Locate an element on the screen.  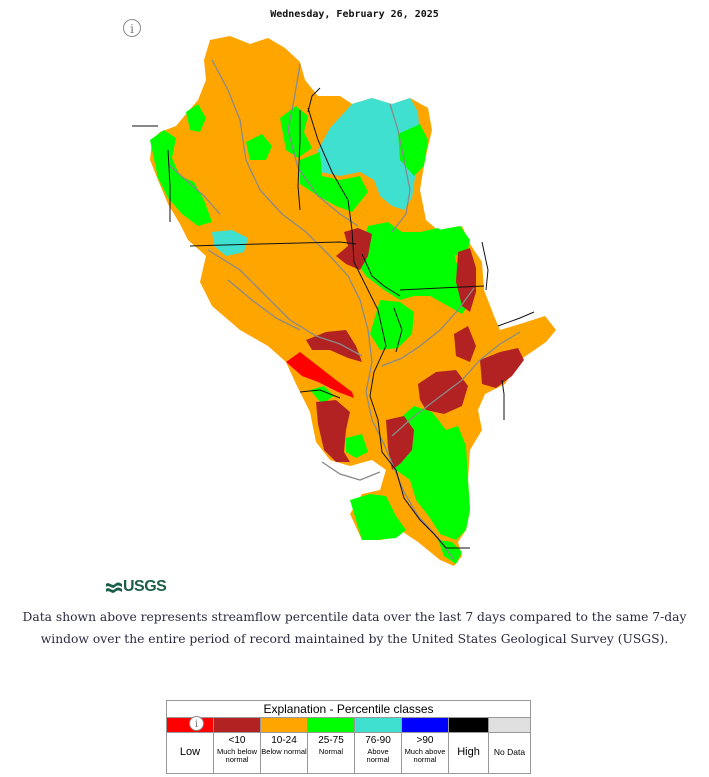
legend-desc: Much below normal is located at coordinates (237, 755).